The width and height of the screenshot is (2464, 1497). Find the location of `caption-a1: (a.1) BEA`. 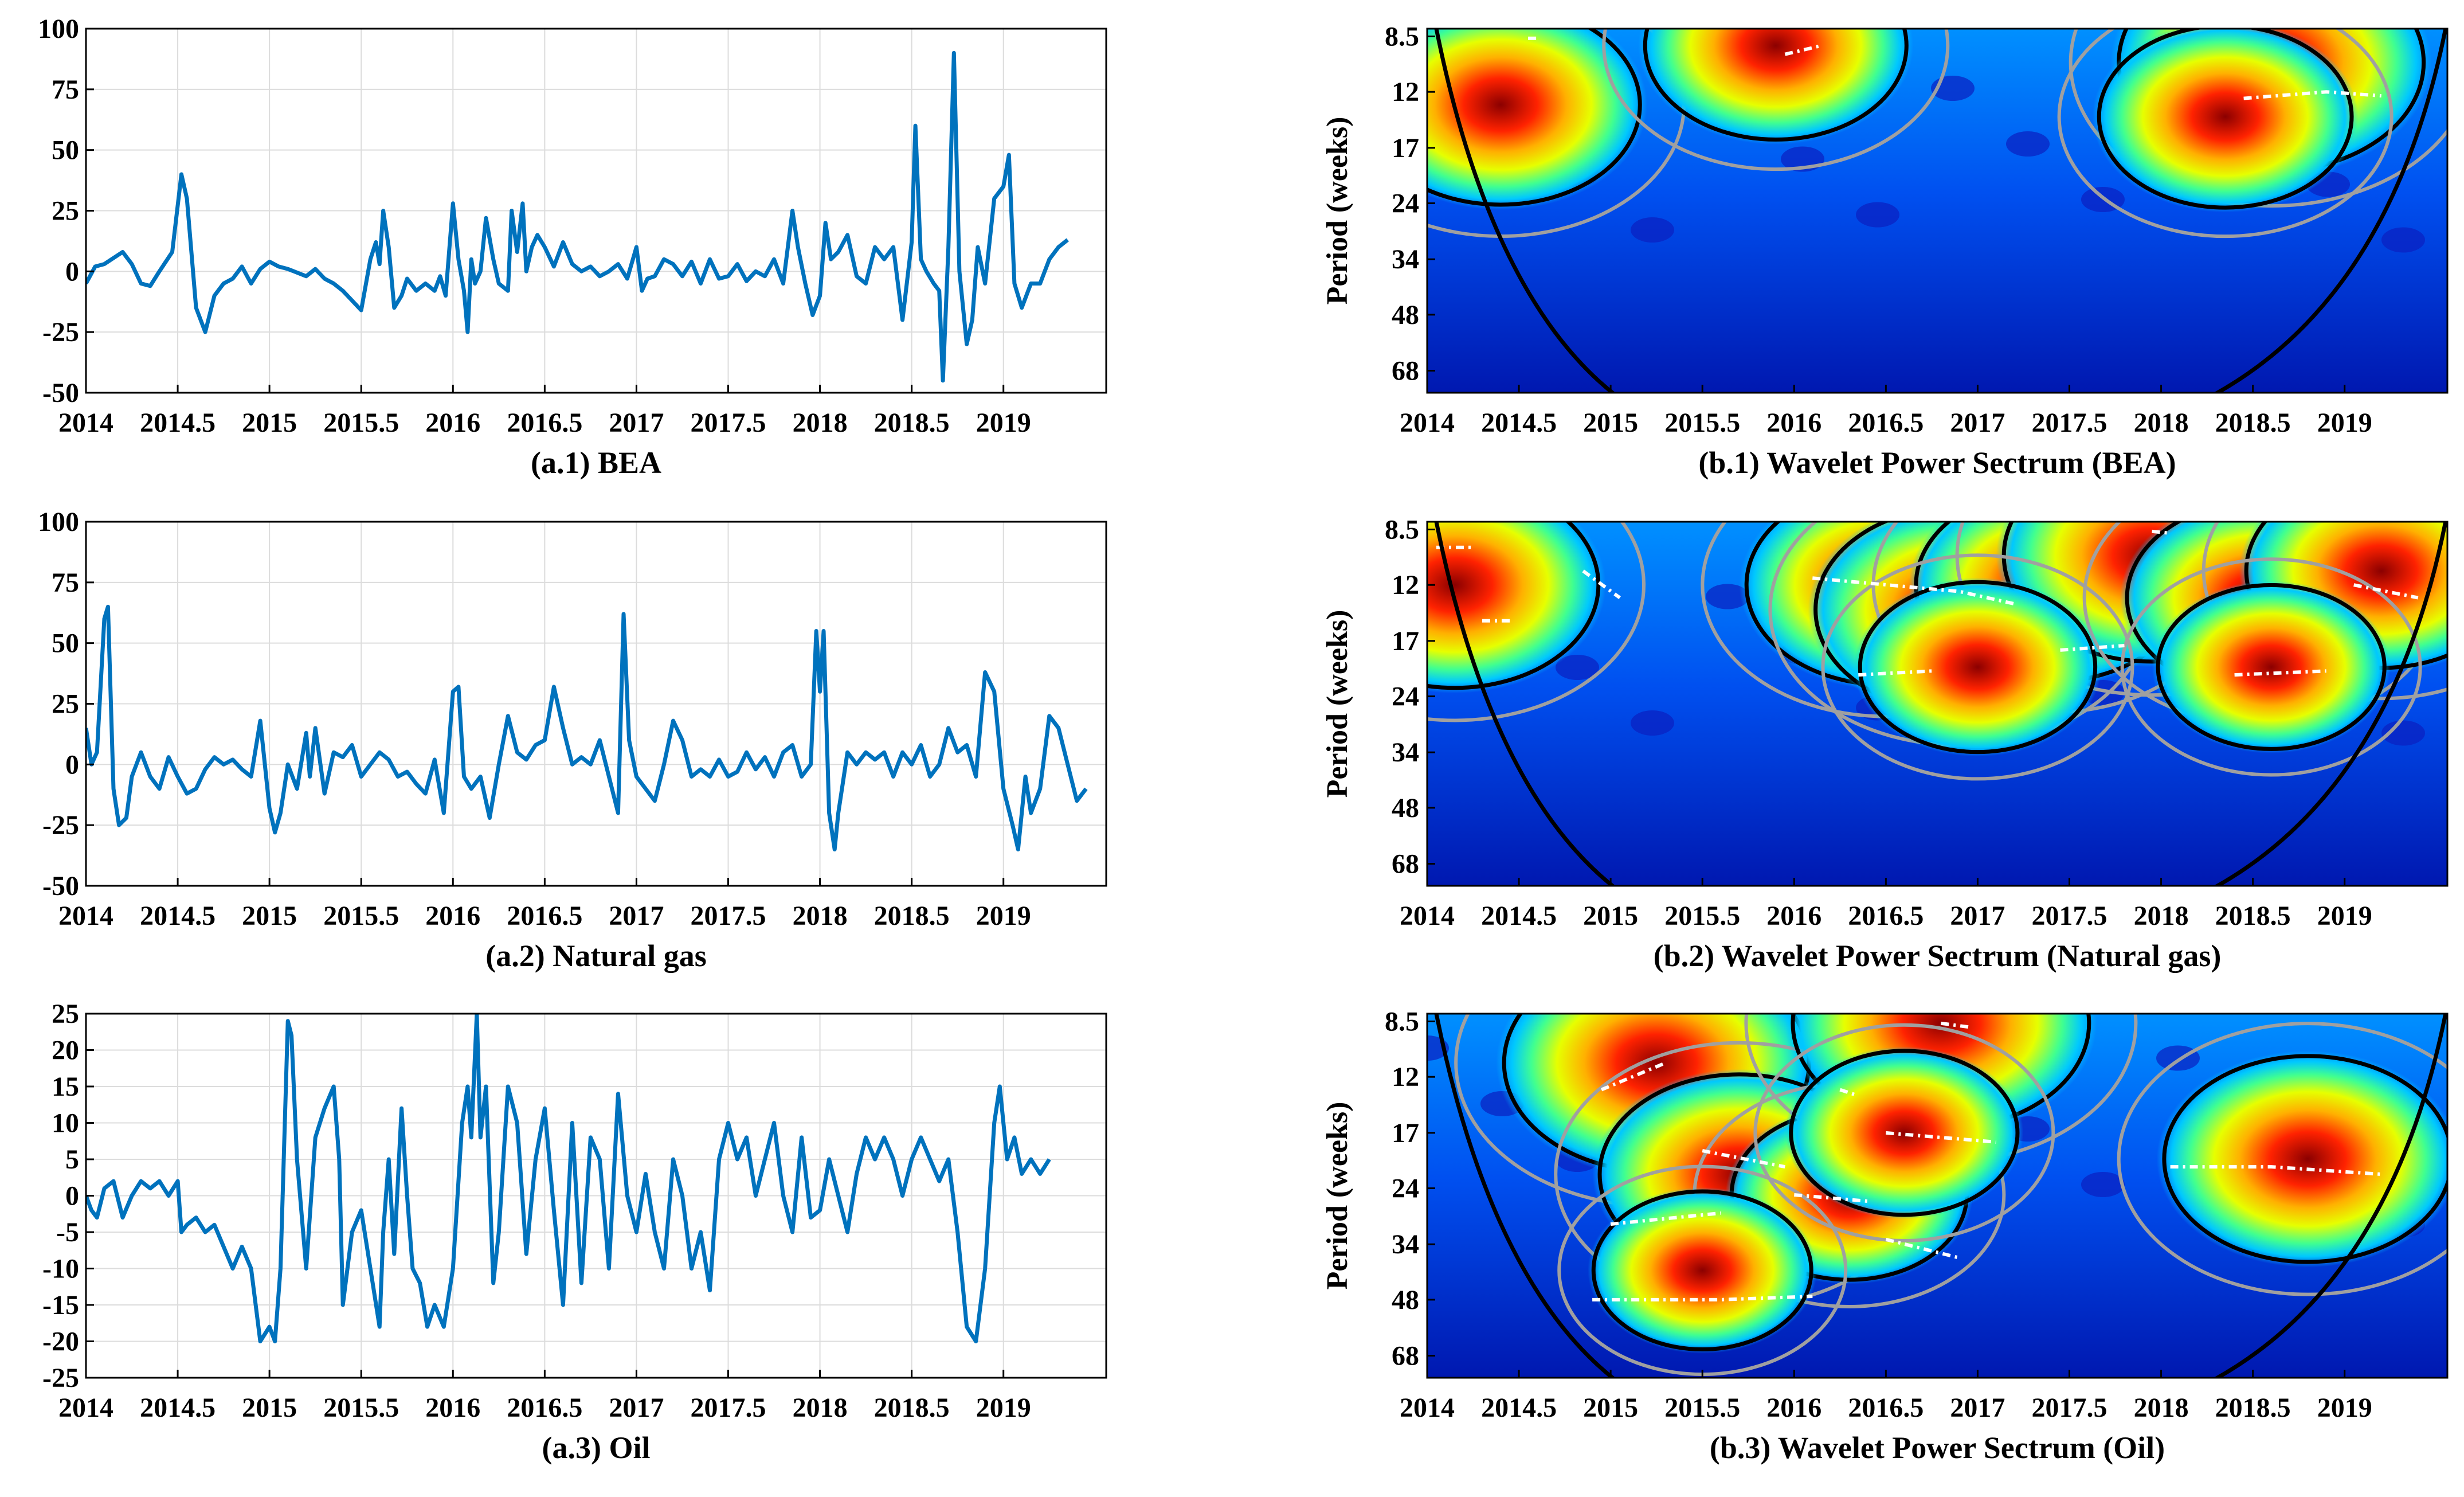

caption-a1: (a.1) BEA is located at coordinates (596, 462).